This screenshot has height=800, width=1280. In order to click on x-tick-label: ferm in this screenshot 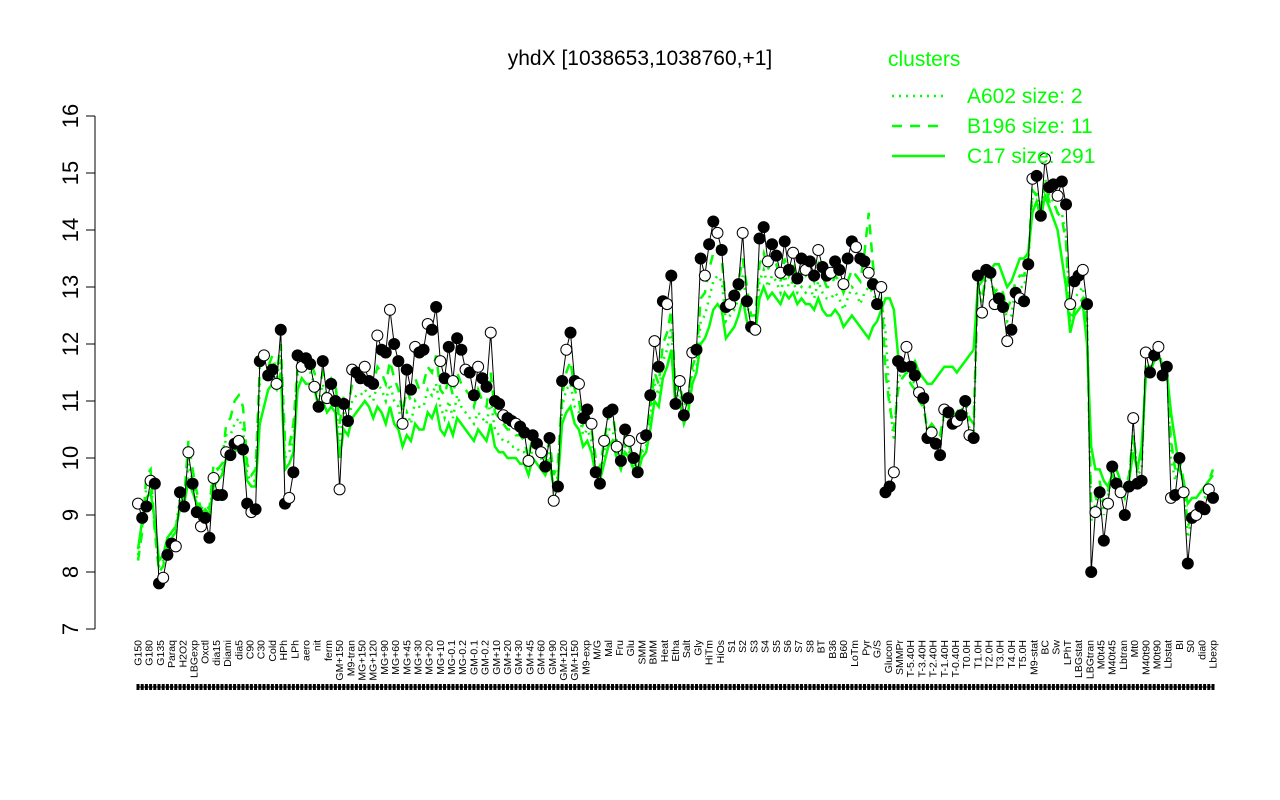, I will do `click(329, 650)`.